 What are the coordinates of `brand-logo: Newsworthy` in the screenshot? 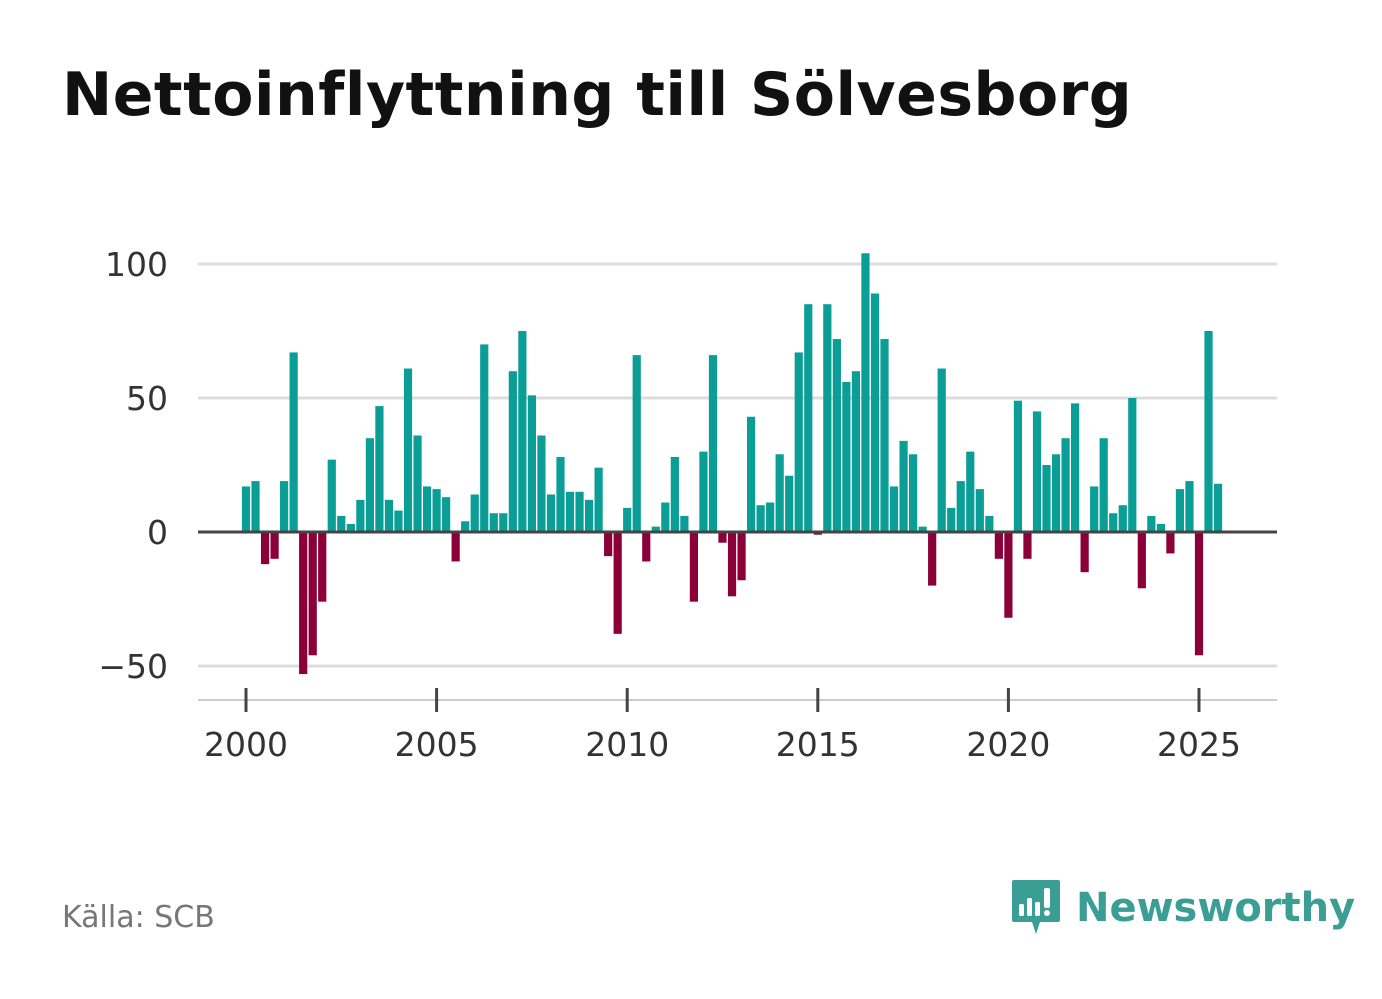 It's located at (1182, 908).